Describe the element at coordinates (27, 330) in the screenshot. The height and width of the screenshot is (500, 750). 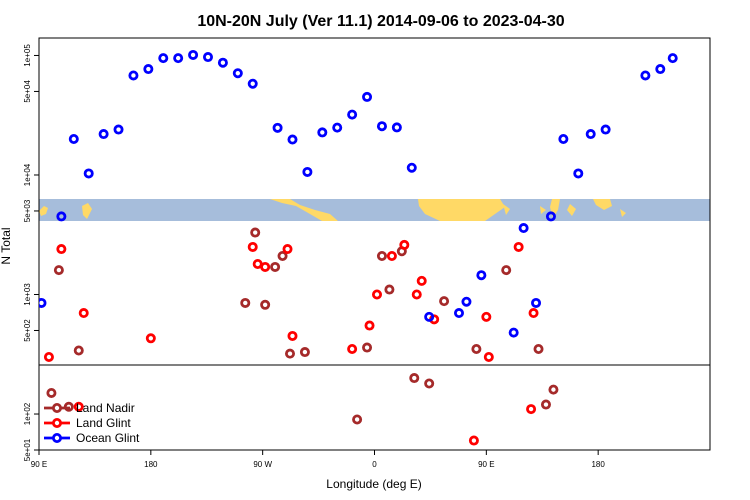
I see `y-tick-label: 5e+02` at that location.